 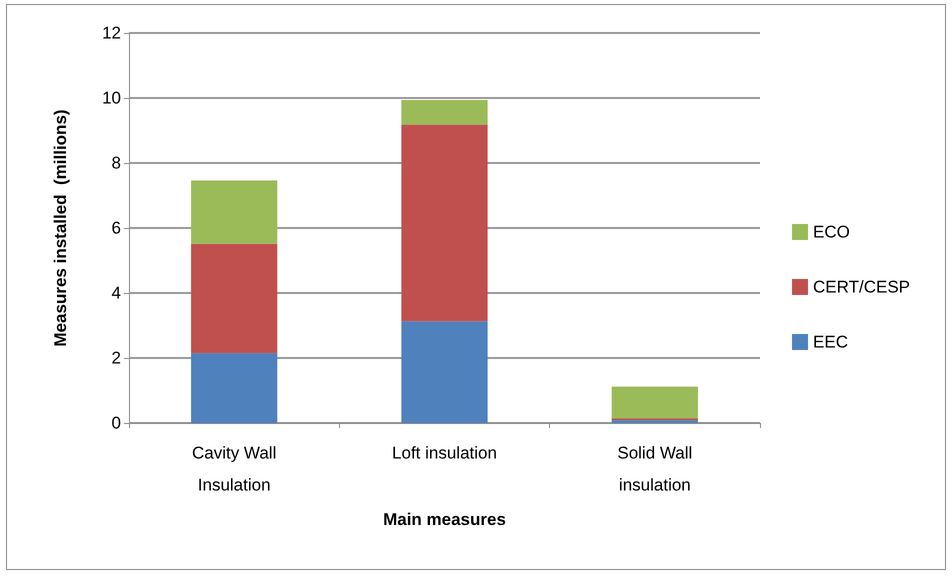 What do you see at coordinates (116, 423) in the screenshot?
I see `y-tick-label: 0` at bounding box center [116, 423].